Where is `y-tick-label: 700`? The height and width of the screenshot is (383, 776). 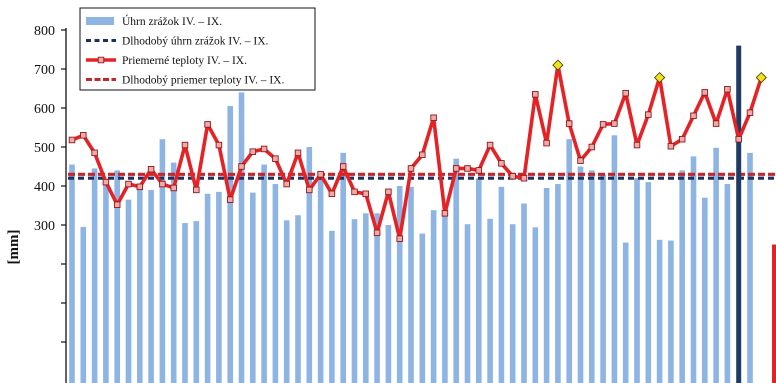
y-tick-label: 700 is located at coordinates (44, 70).